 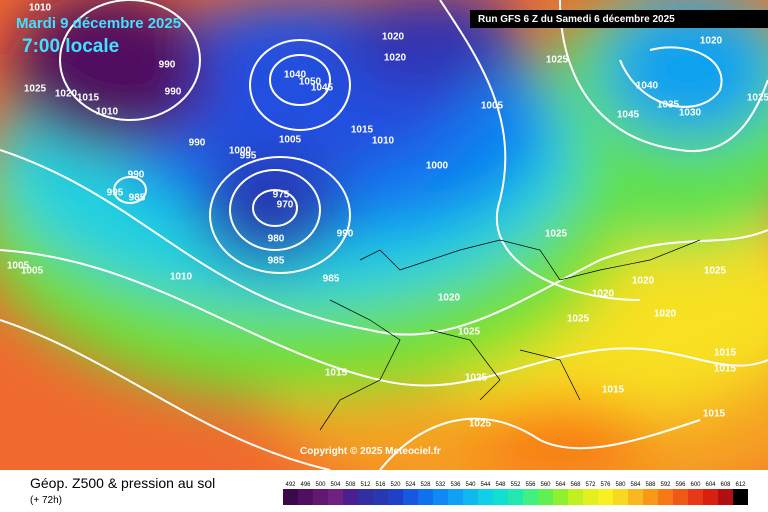 I want to click on legend-value: 552, so click(x=515, y=485).